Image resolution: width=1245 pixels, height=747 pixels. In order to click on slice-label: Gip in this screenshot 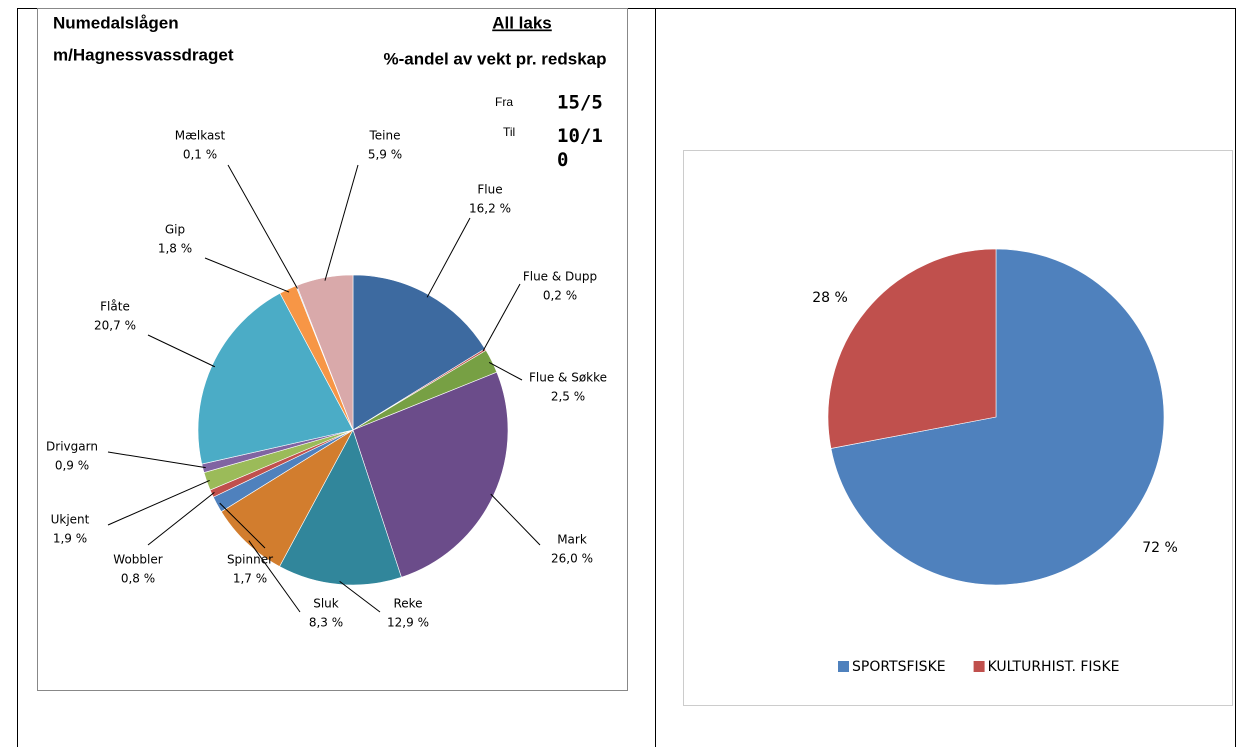, I will do `click(175, 230)`.